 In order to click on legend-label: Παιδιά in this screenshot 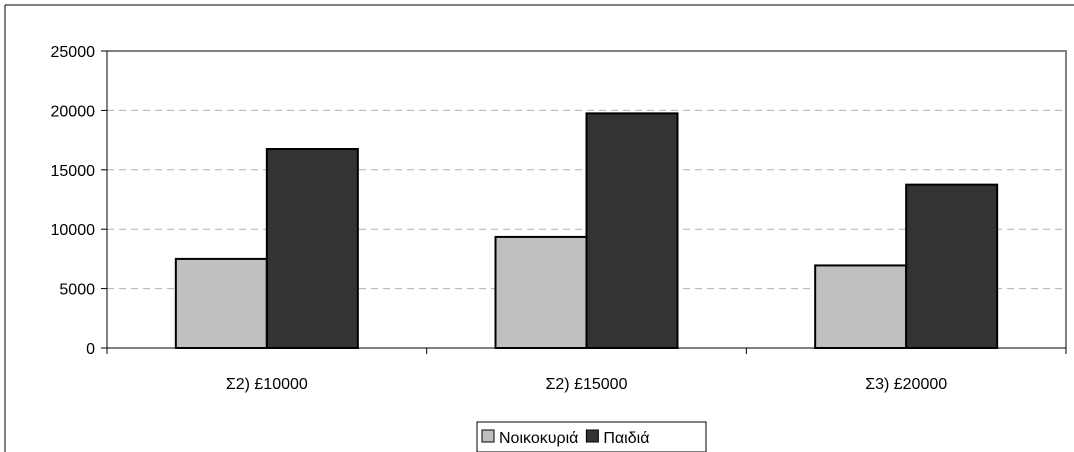, I will do `click(626, 438)`.